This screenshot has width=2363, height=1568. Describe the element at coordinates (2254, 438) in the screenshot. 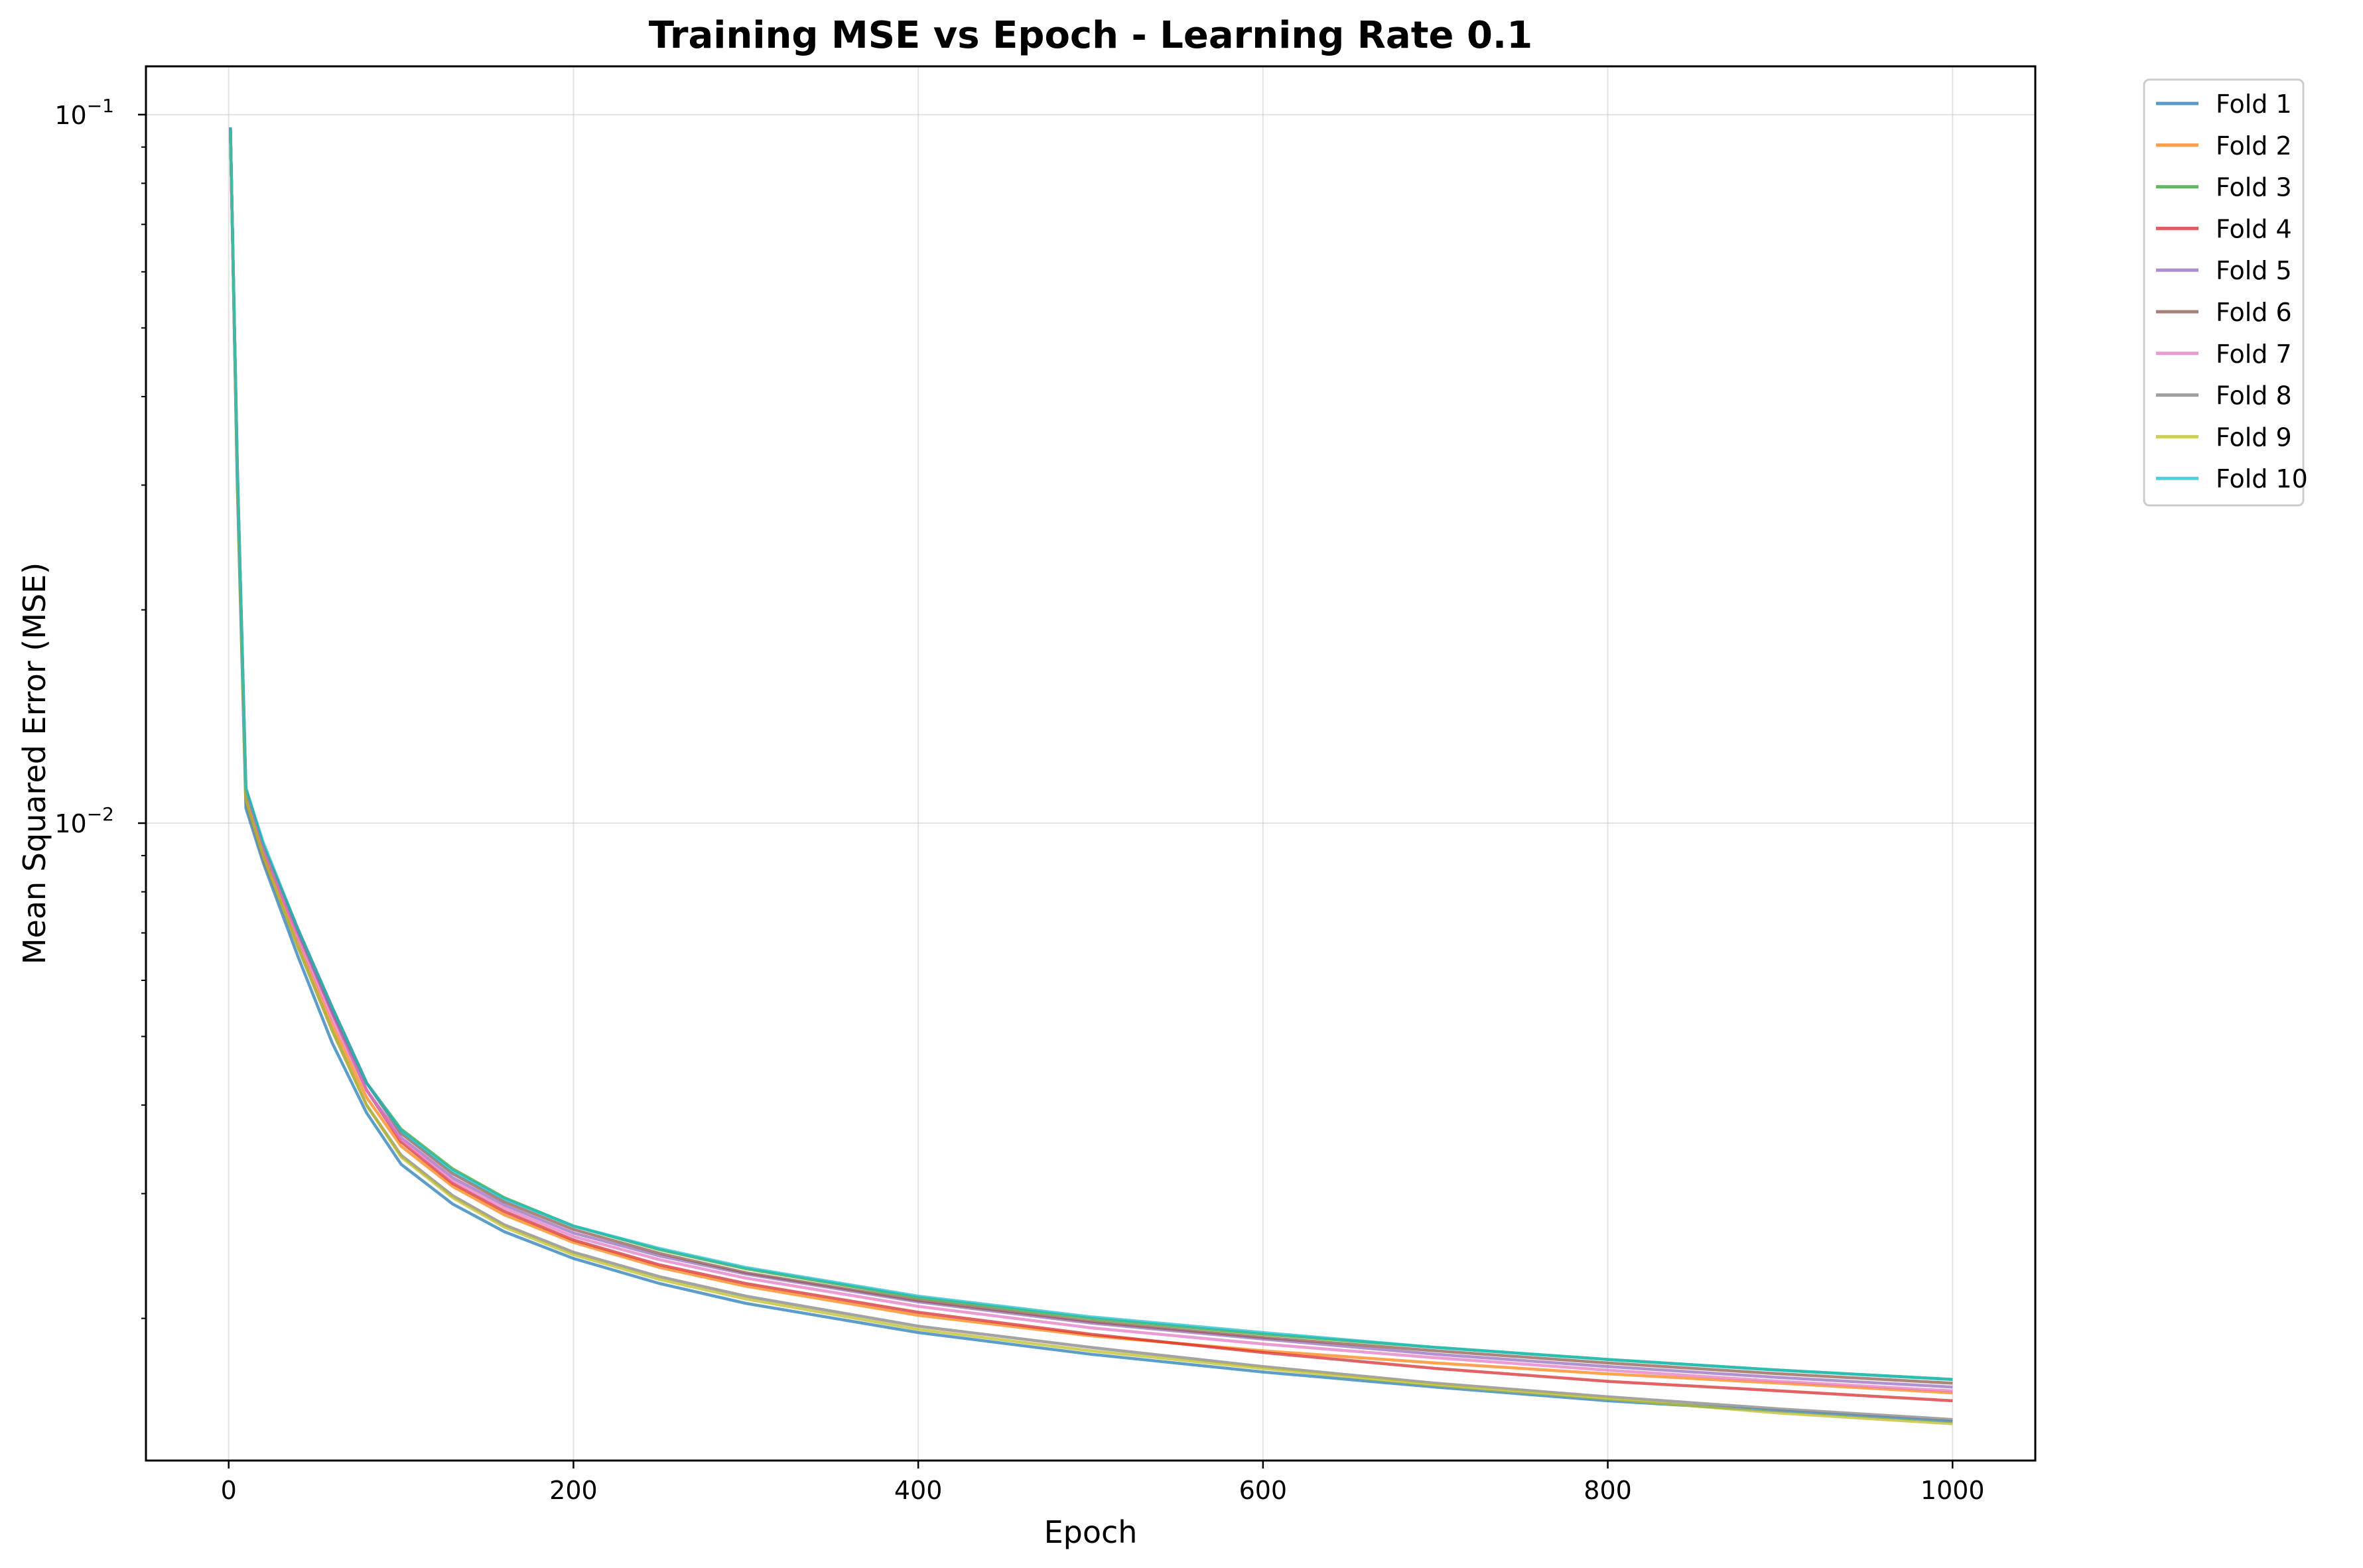

I see `legend-label: Fold 9` at that location.